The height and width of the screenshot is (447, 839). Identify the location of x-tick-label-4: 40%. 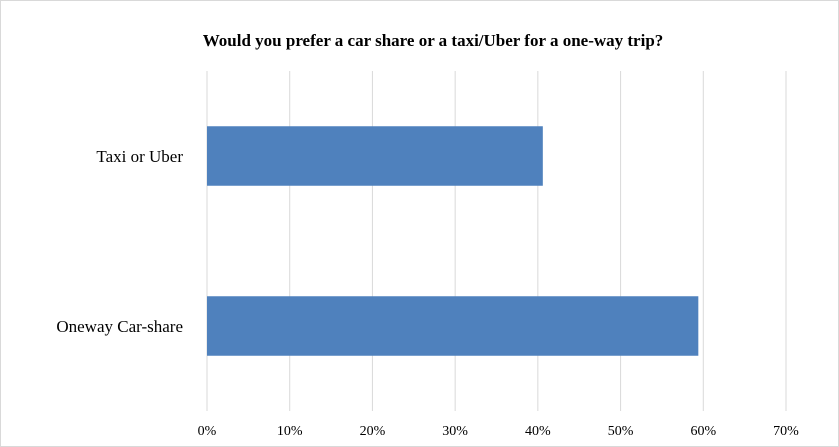
(538, 431).